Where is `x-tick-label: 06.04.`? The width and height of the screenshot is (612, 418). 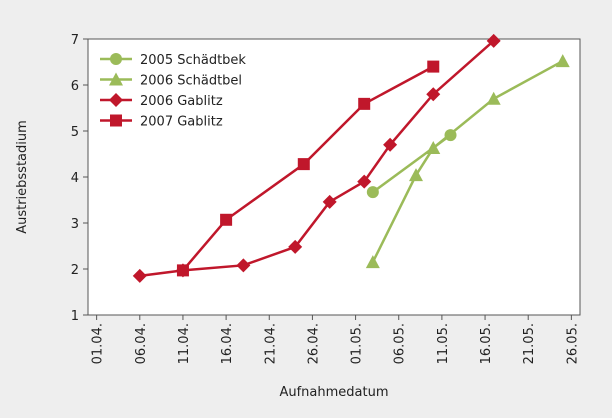
x-tick-label: 06.04. is located at coordinates (141, 343).